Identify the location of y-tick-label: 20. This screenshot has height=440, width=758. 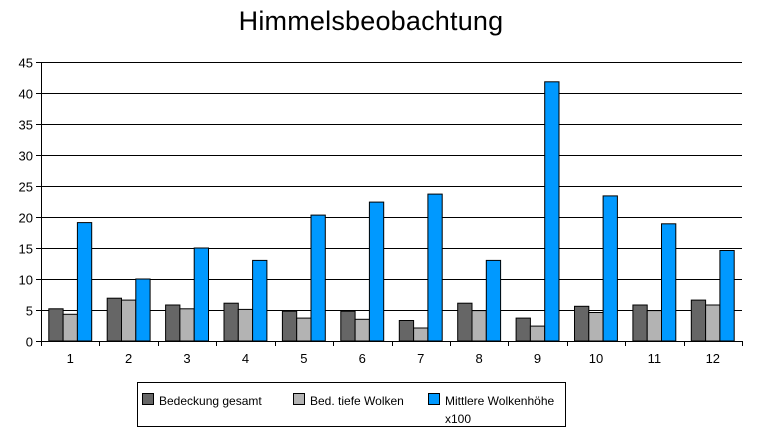
(26, 218).